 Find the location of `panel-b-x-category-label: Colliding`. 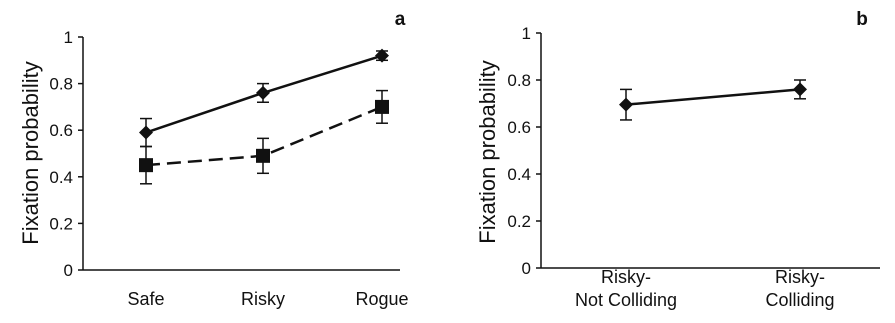

panel-b-x-category-label: Colliding is located at coordinates (799, 300).